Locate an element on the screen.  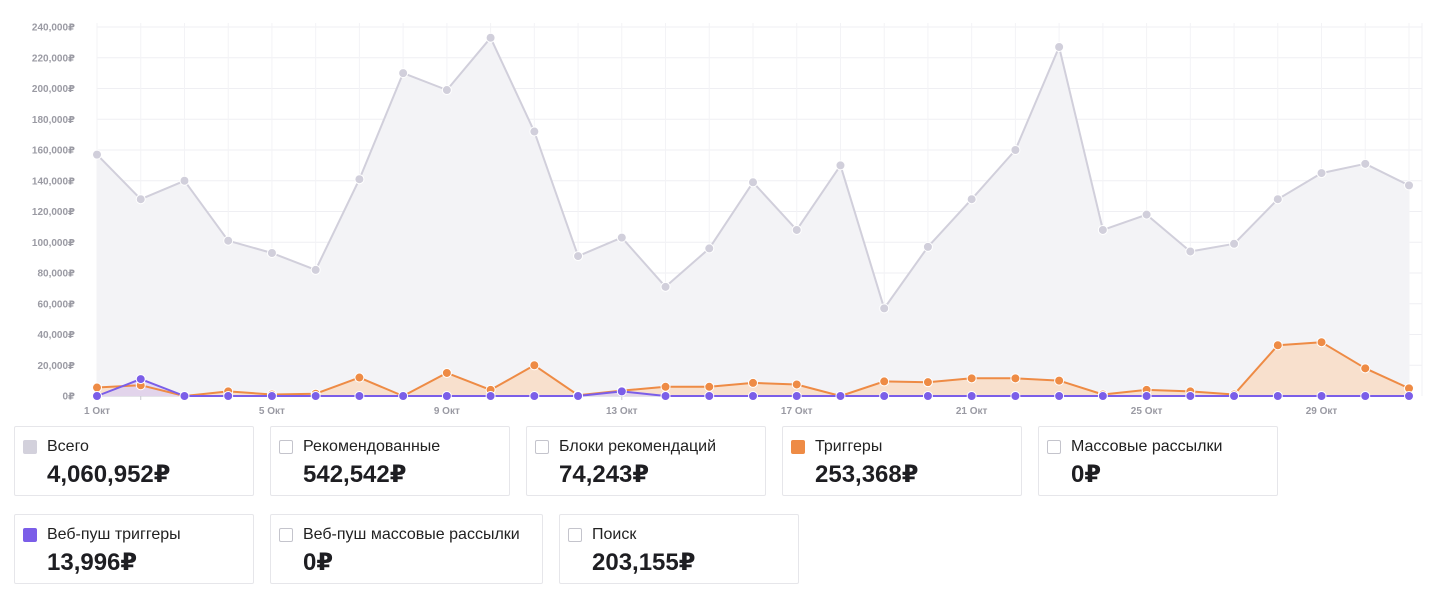
legend-card-recommended: Рекомендованные 542,542₽ is located at coordinates (390, 461).